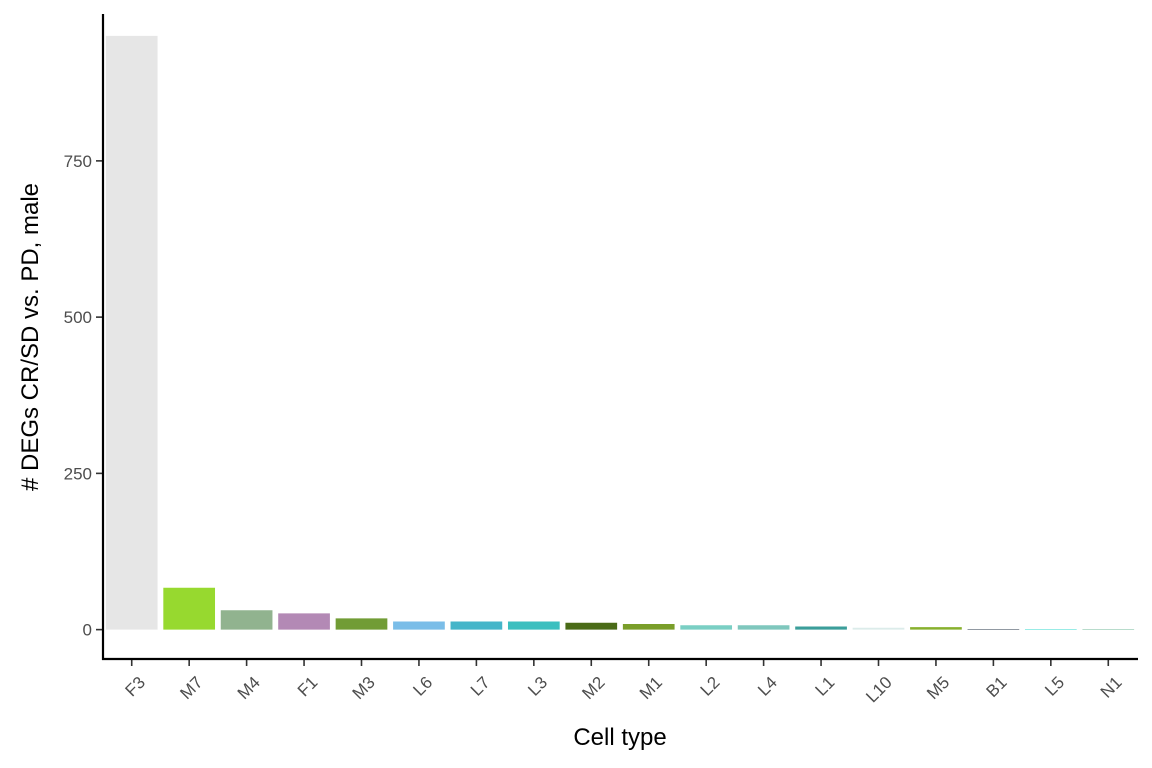 This screenshot has width=1152, height=768. Describe the element at coordinates (619, 737) in the screenshot. I see `x-axis-title: Cell type` at that location.